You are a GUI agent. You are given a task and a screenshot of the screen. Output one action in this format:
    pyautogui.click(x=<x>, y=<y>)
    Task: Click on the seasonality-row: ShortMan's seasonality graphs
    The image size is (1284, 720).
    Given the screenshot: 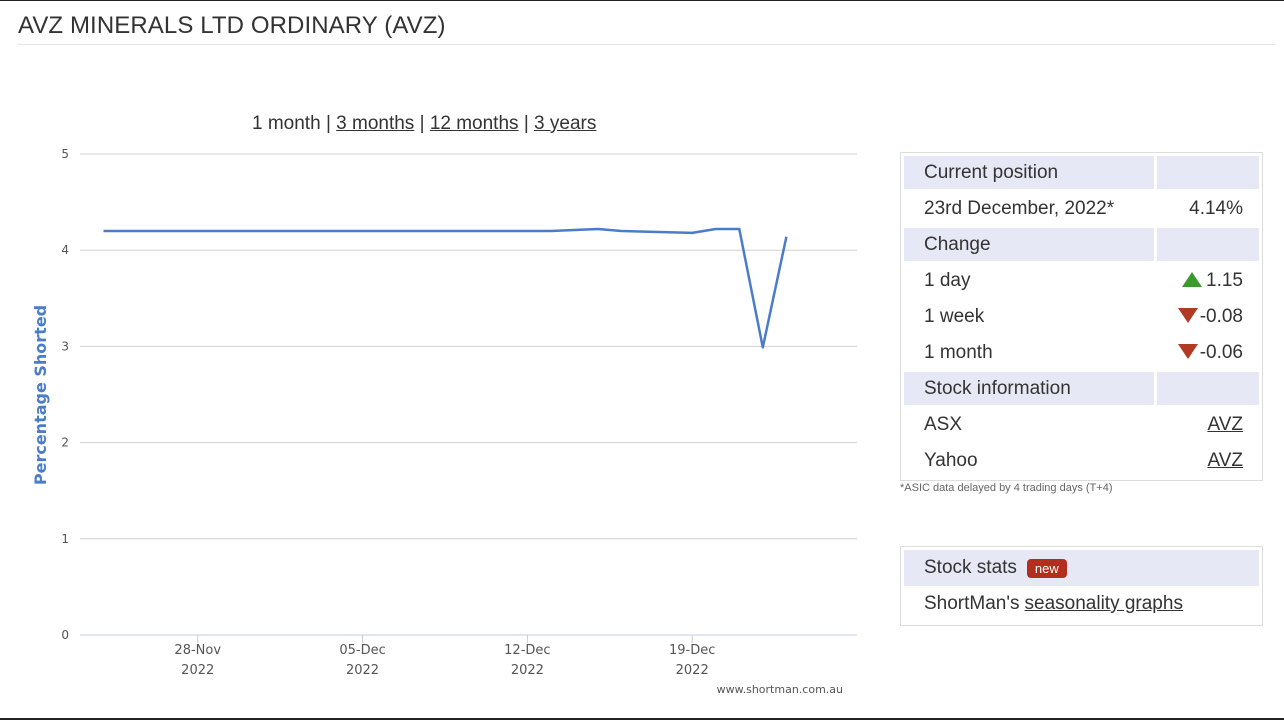 What is the action you would take?
    pyautogui.click(x=1081, y=604)
    